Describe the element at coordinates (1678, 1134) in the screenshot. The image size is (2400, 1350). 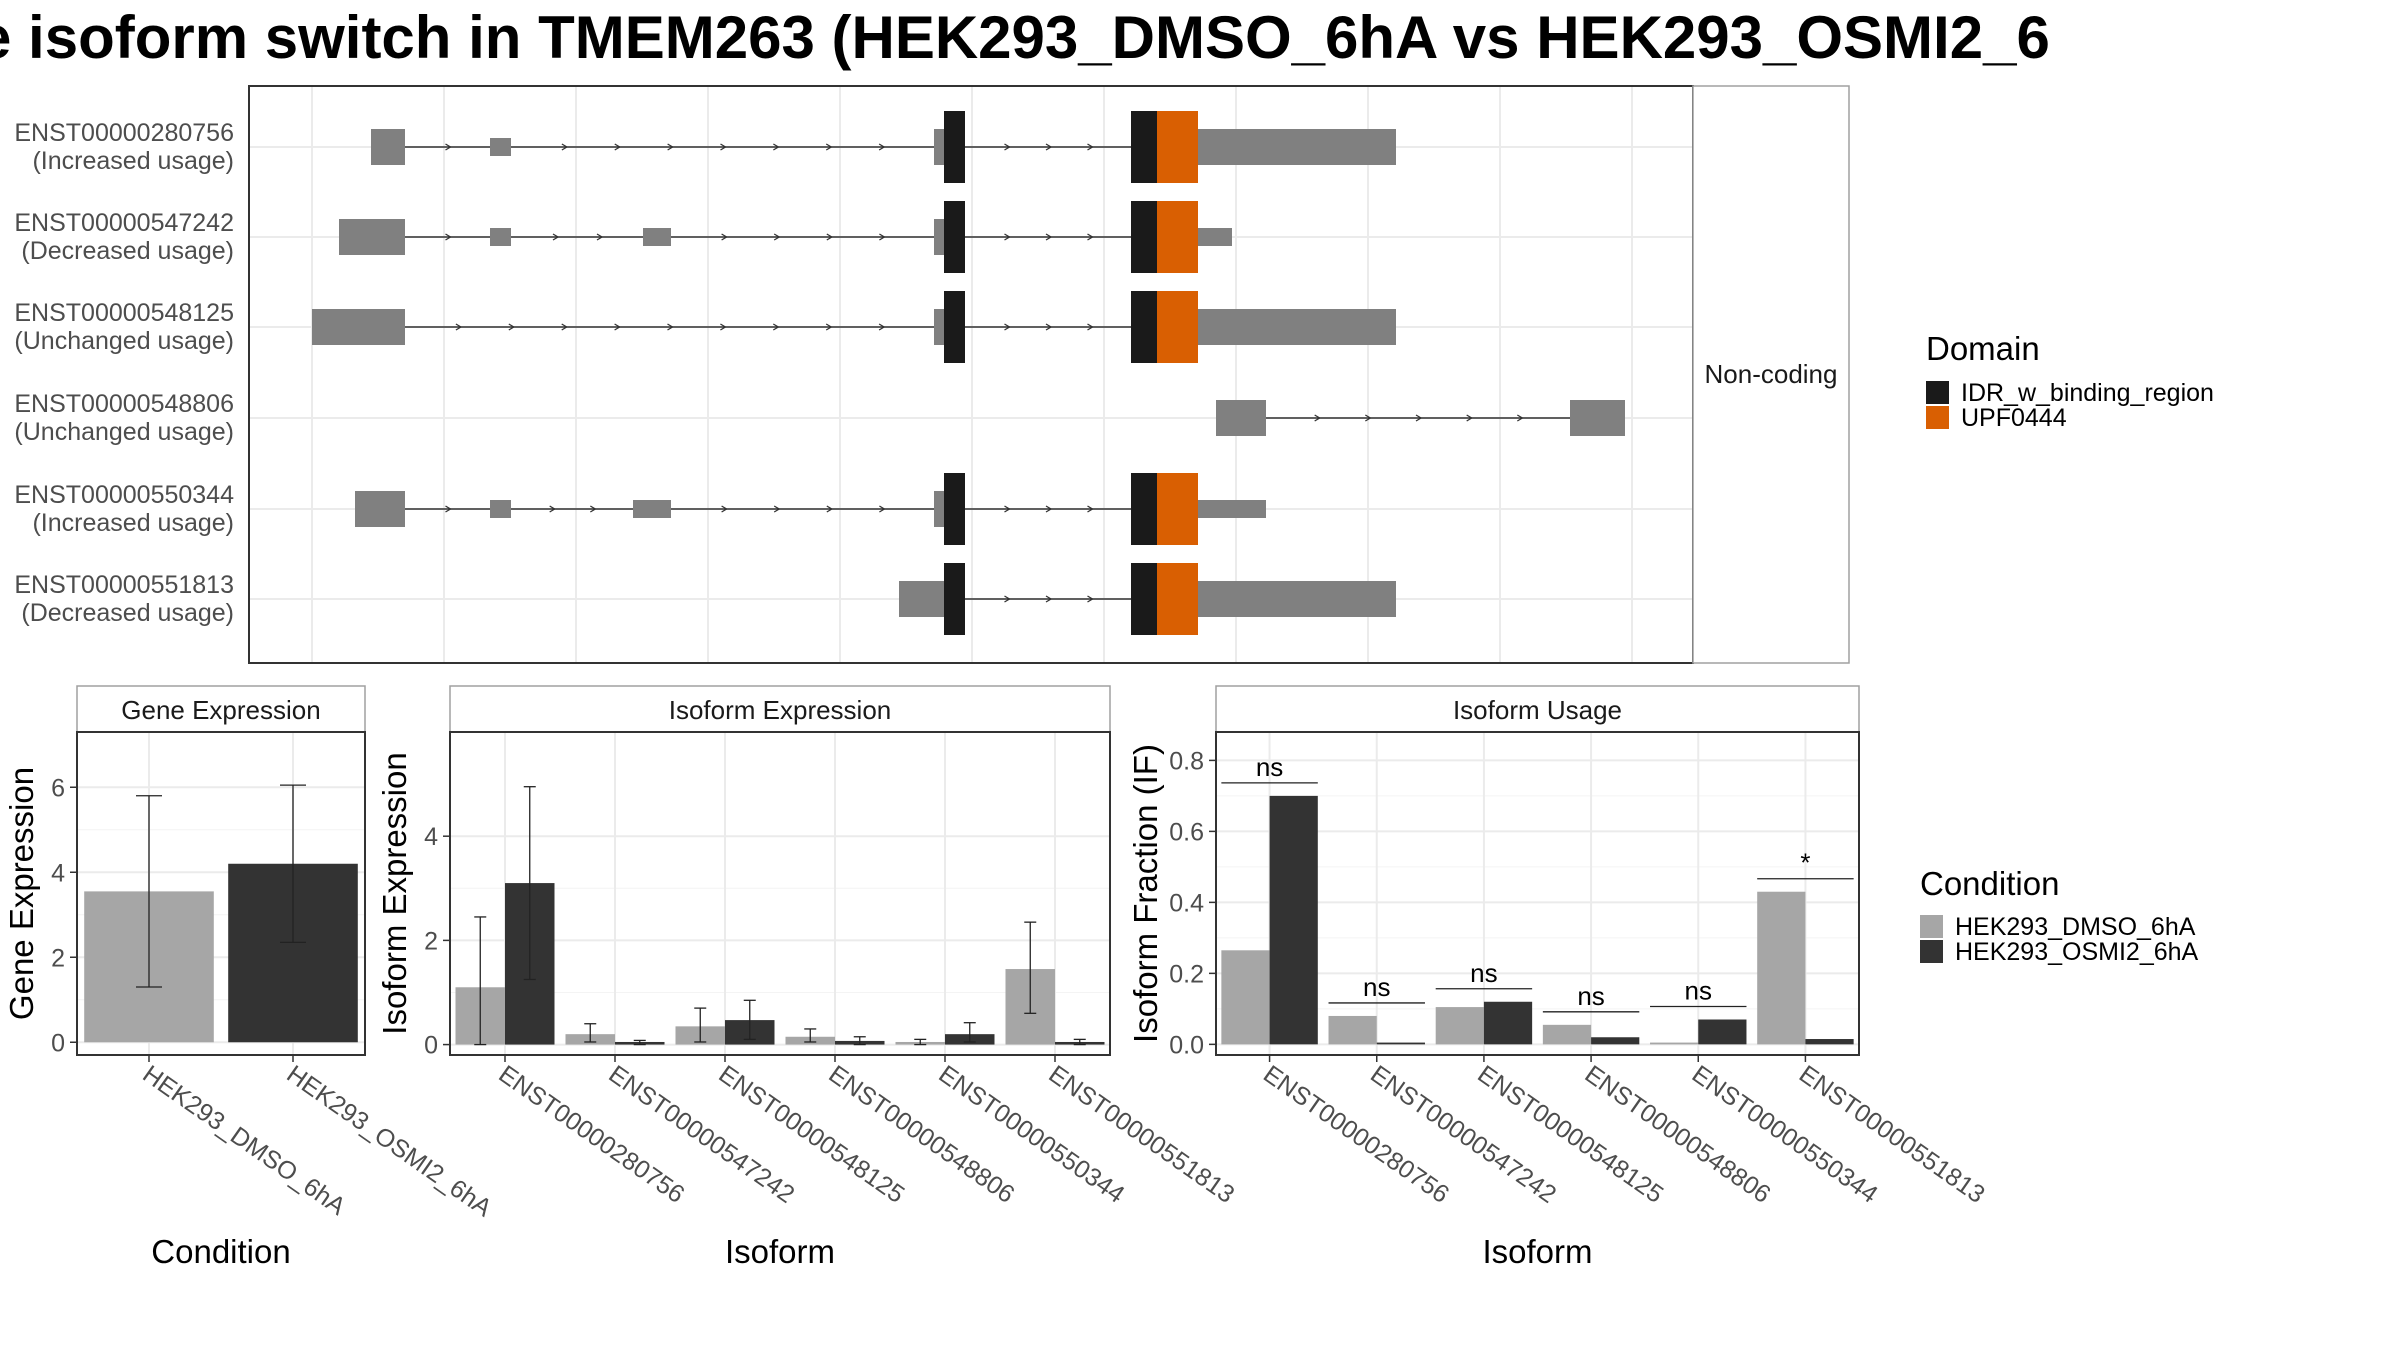
I see `x-tick-label: ENST00000548806` at that location.